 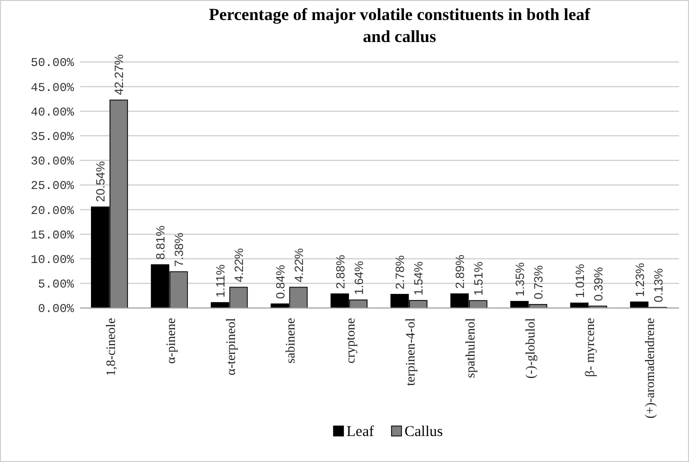 I want to click on data-label: 7.38%, so click(x=179, y=249).